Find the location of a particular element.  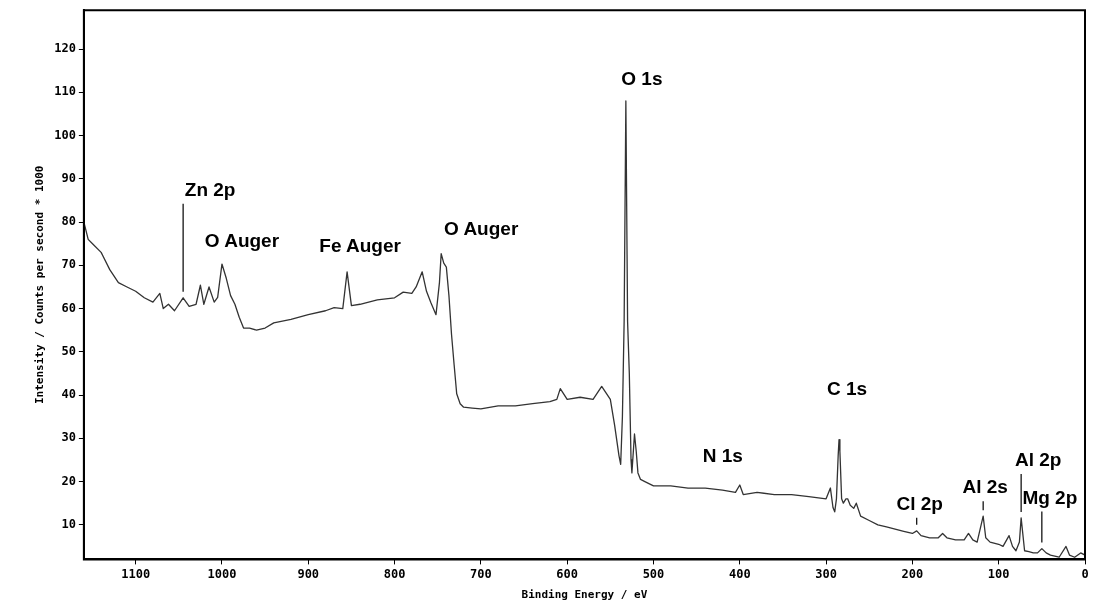

y-tick-label: 70 is located at coordinates (68, 264).